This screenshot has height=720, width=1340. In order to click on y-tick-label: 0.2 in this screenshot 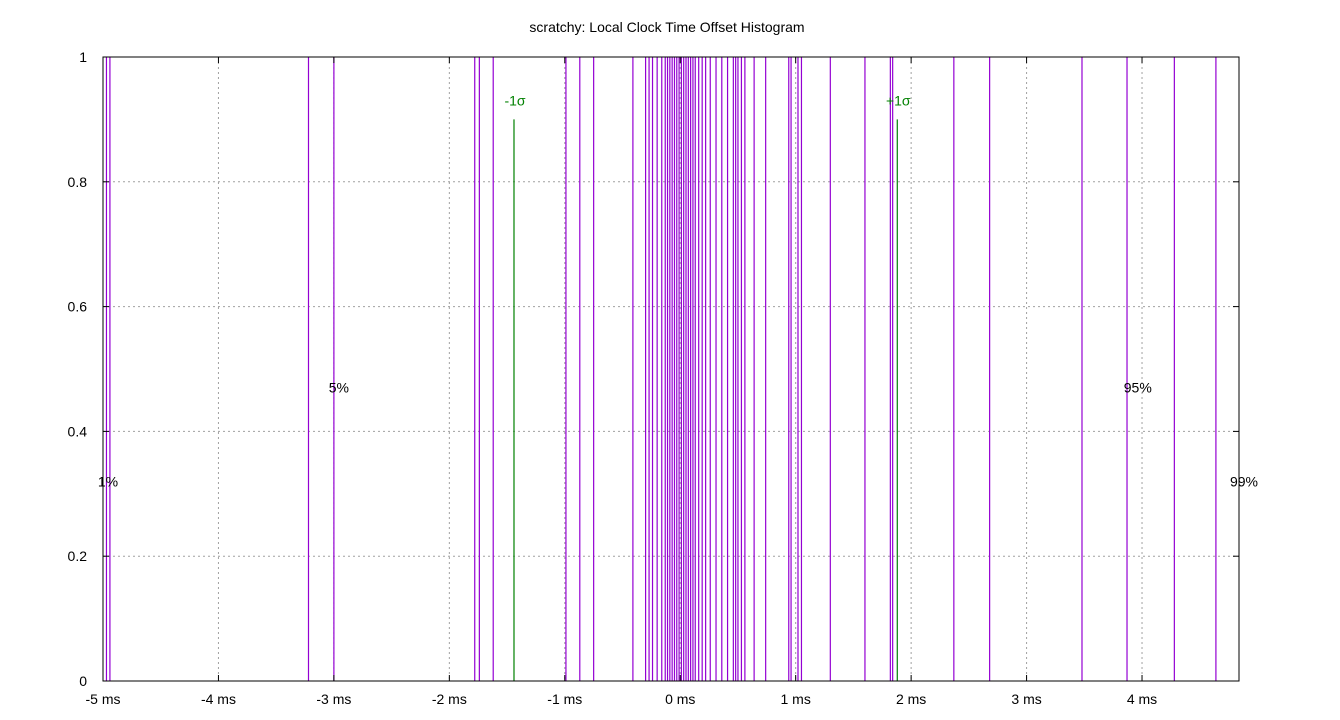, I will do `click(78, 556)`.